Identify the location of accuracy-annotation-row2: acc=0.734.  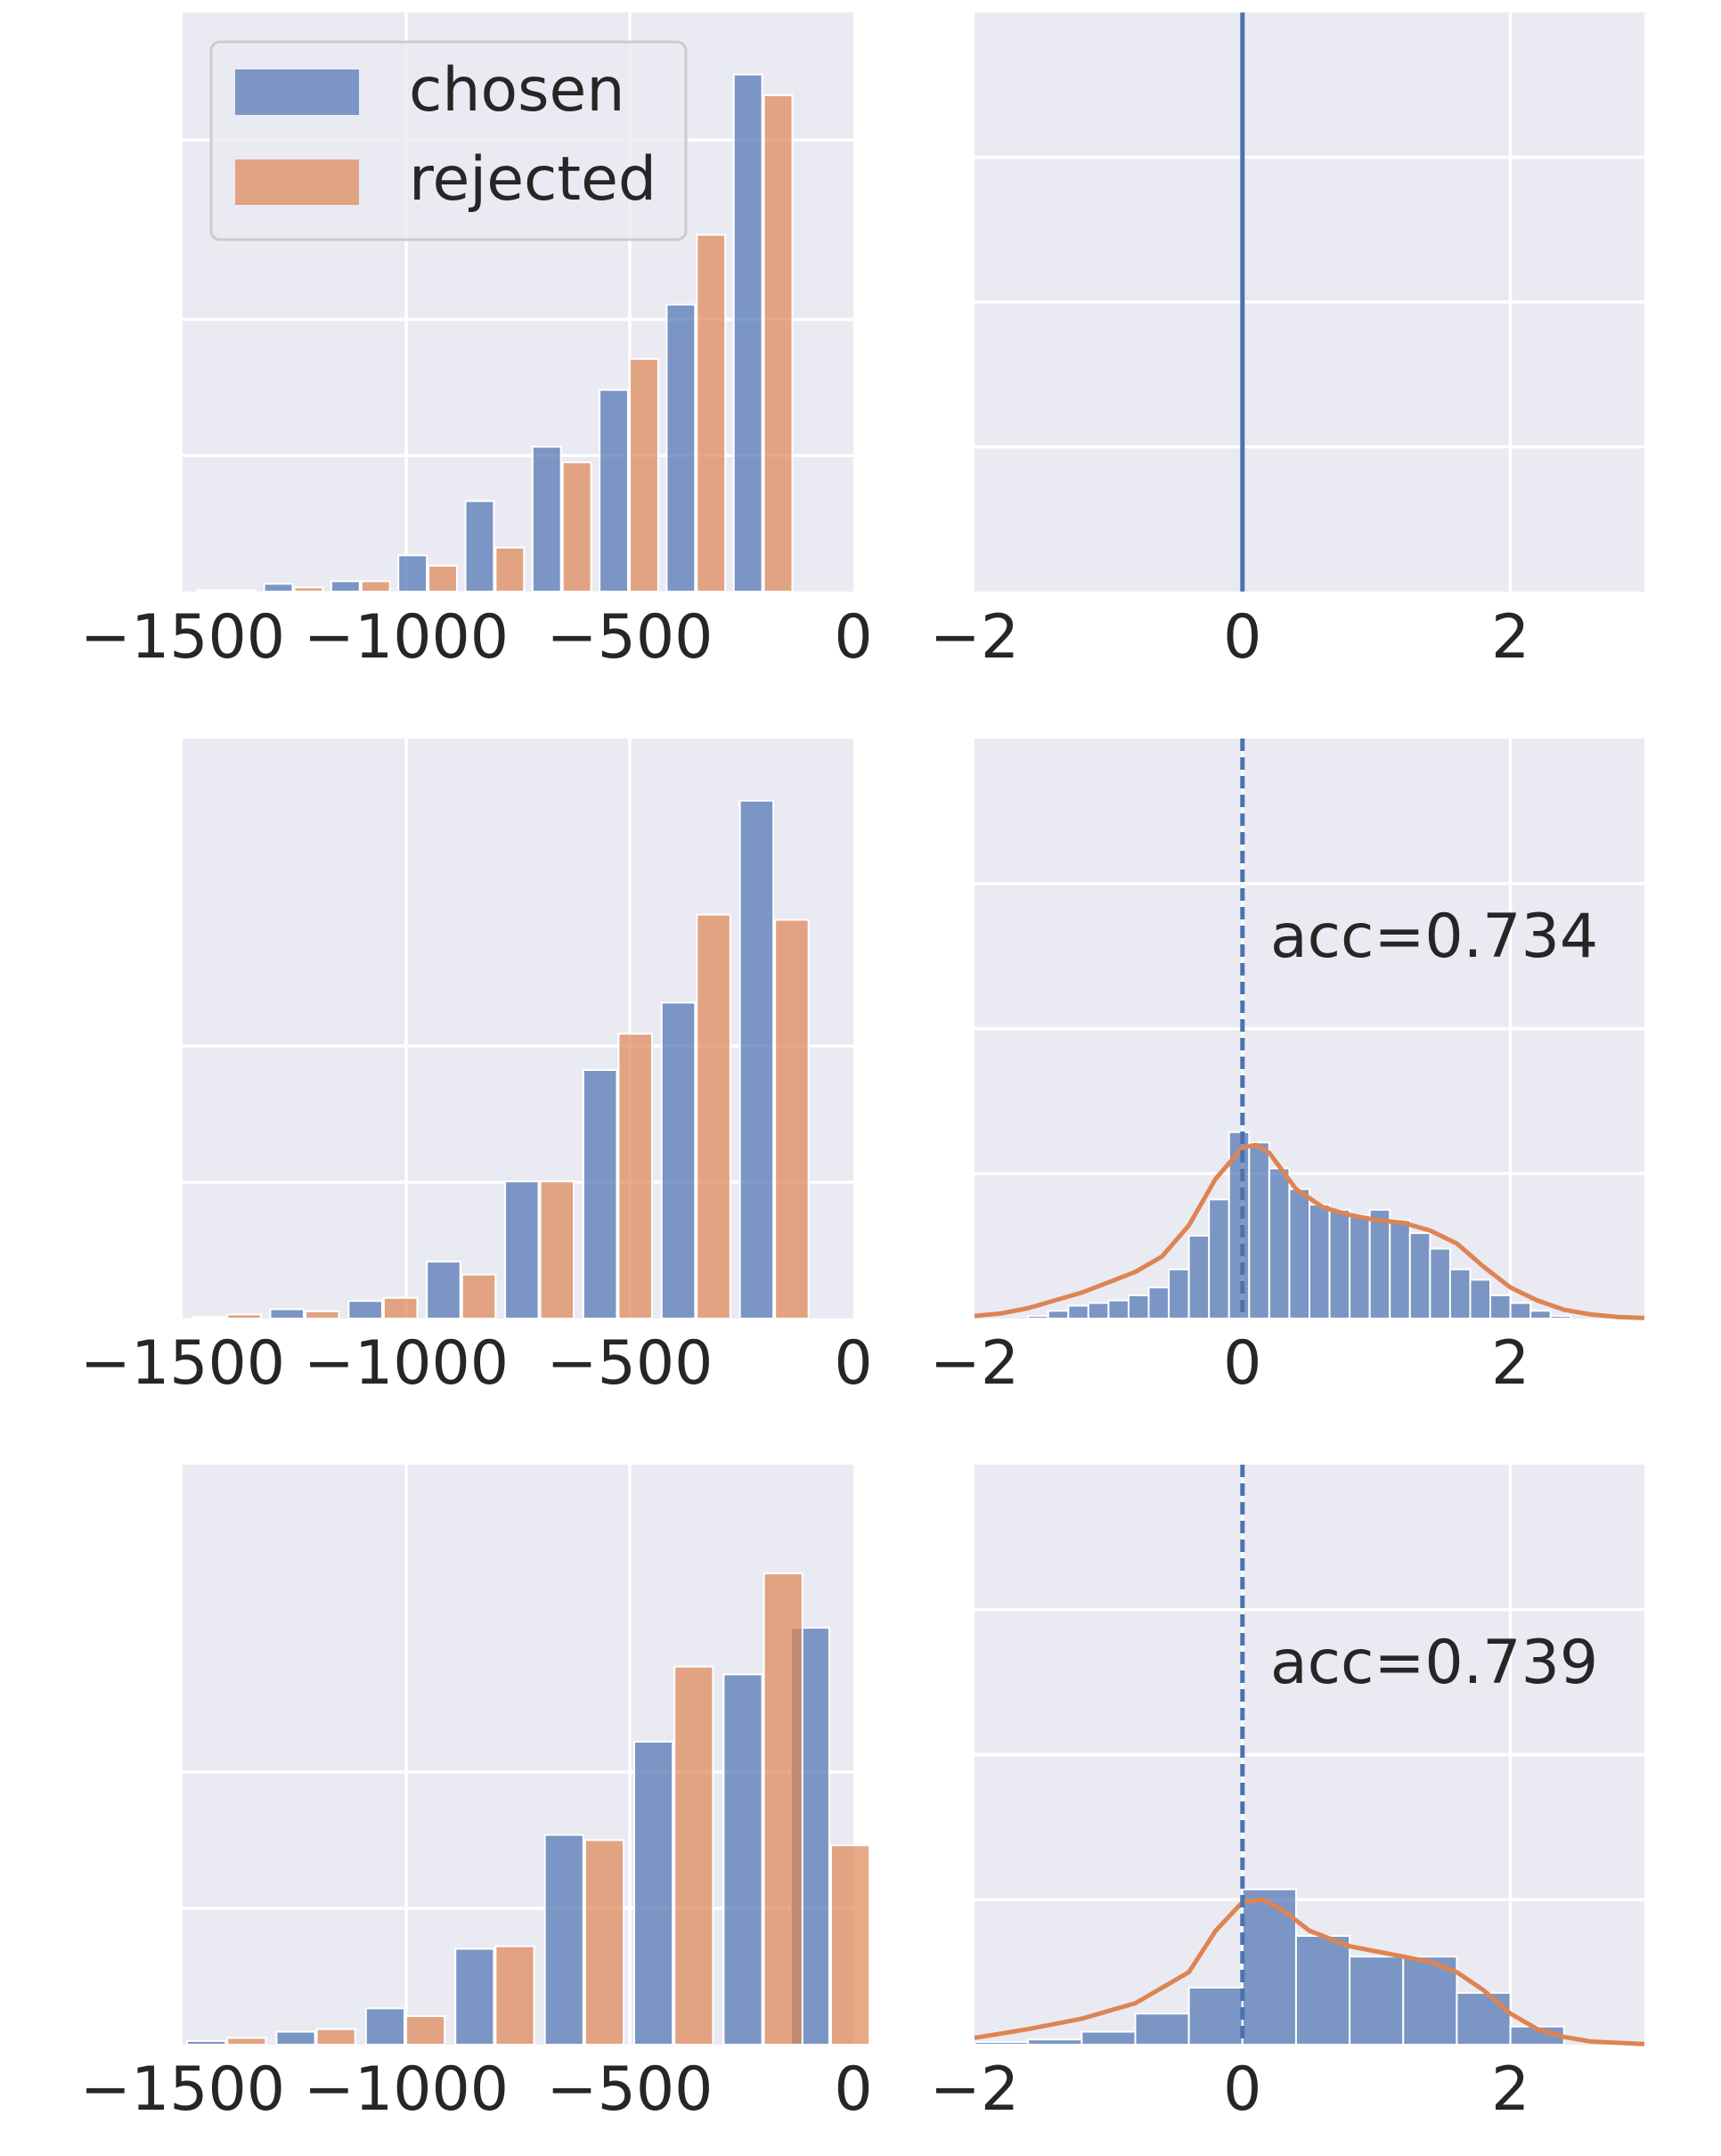
(1434, 937).